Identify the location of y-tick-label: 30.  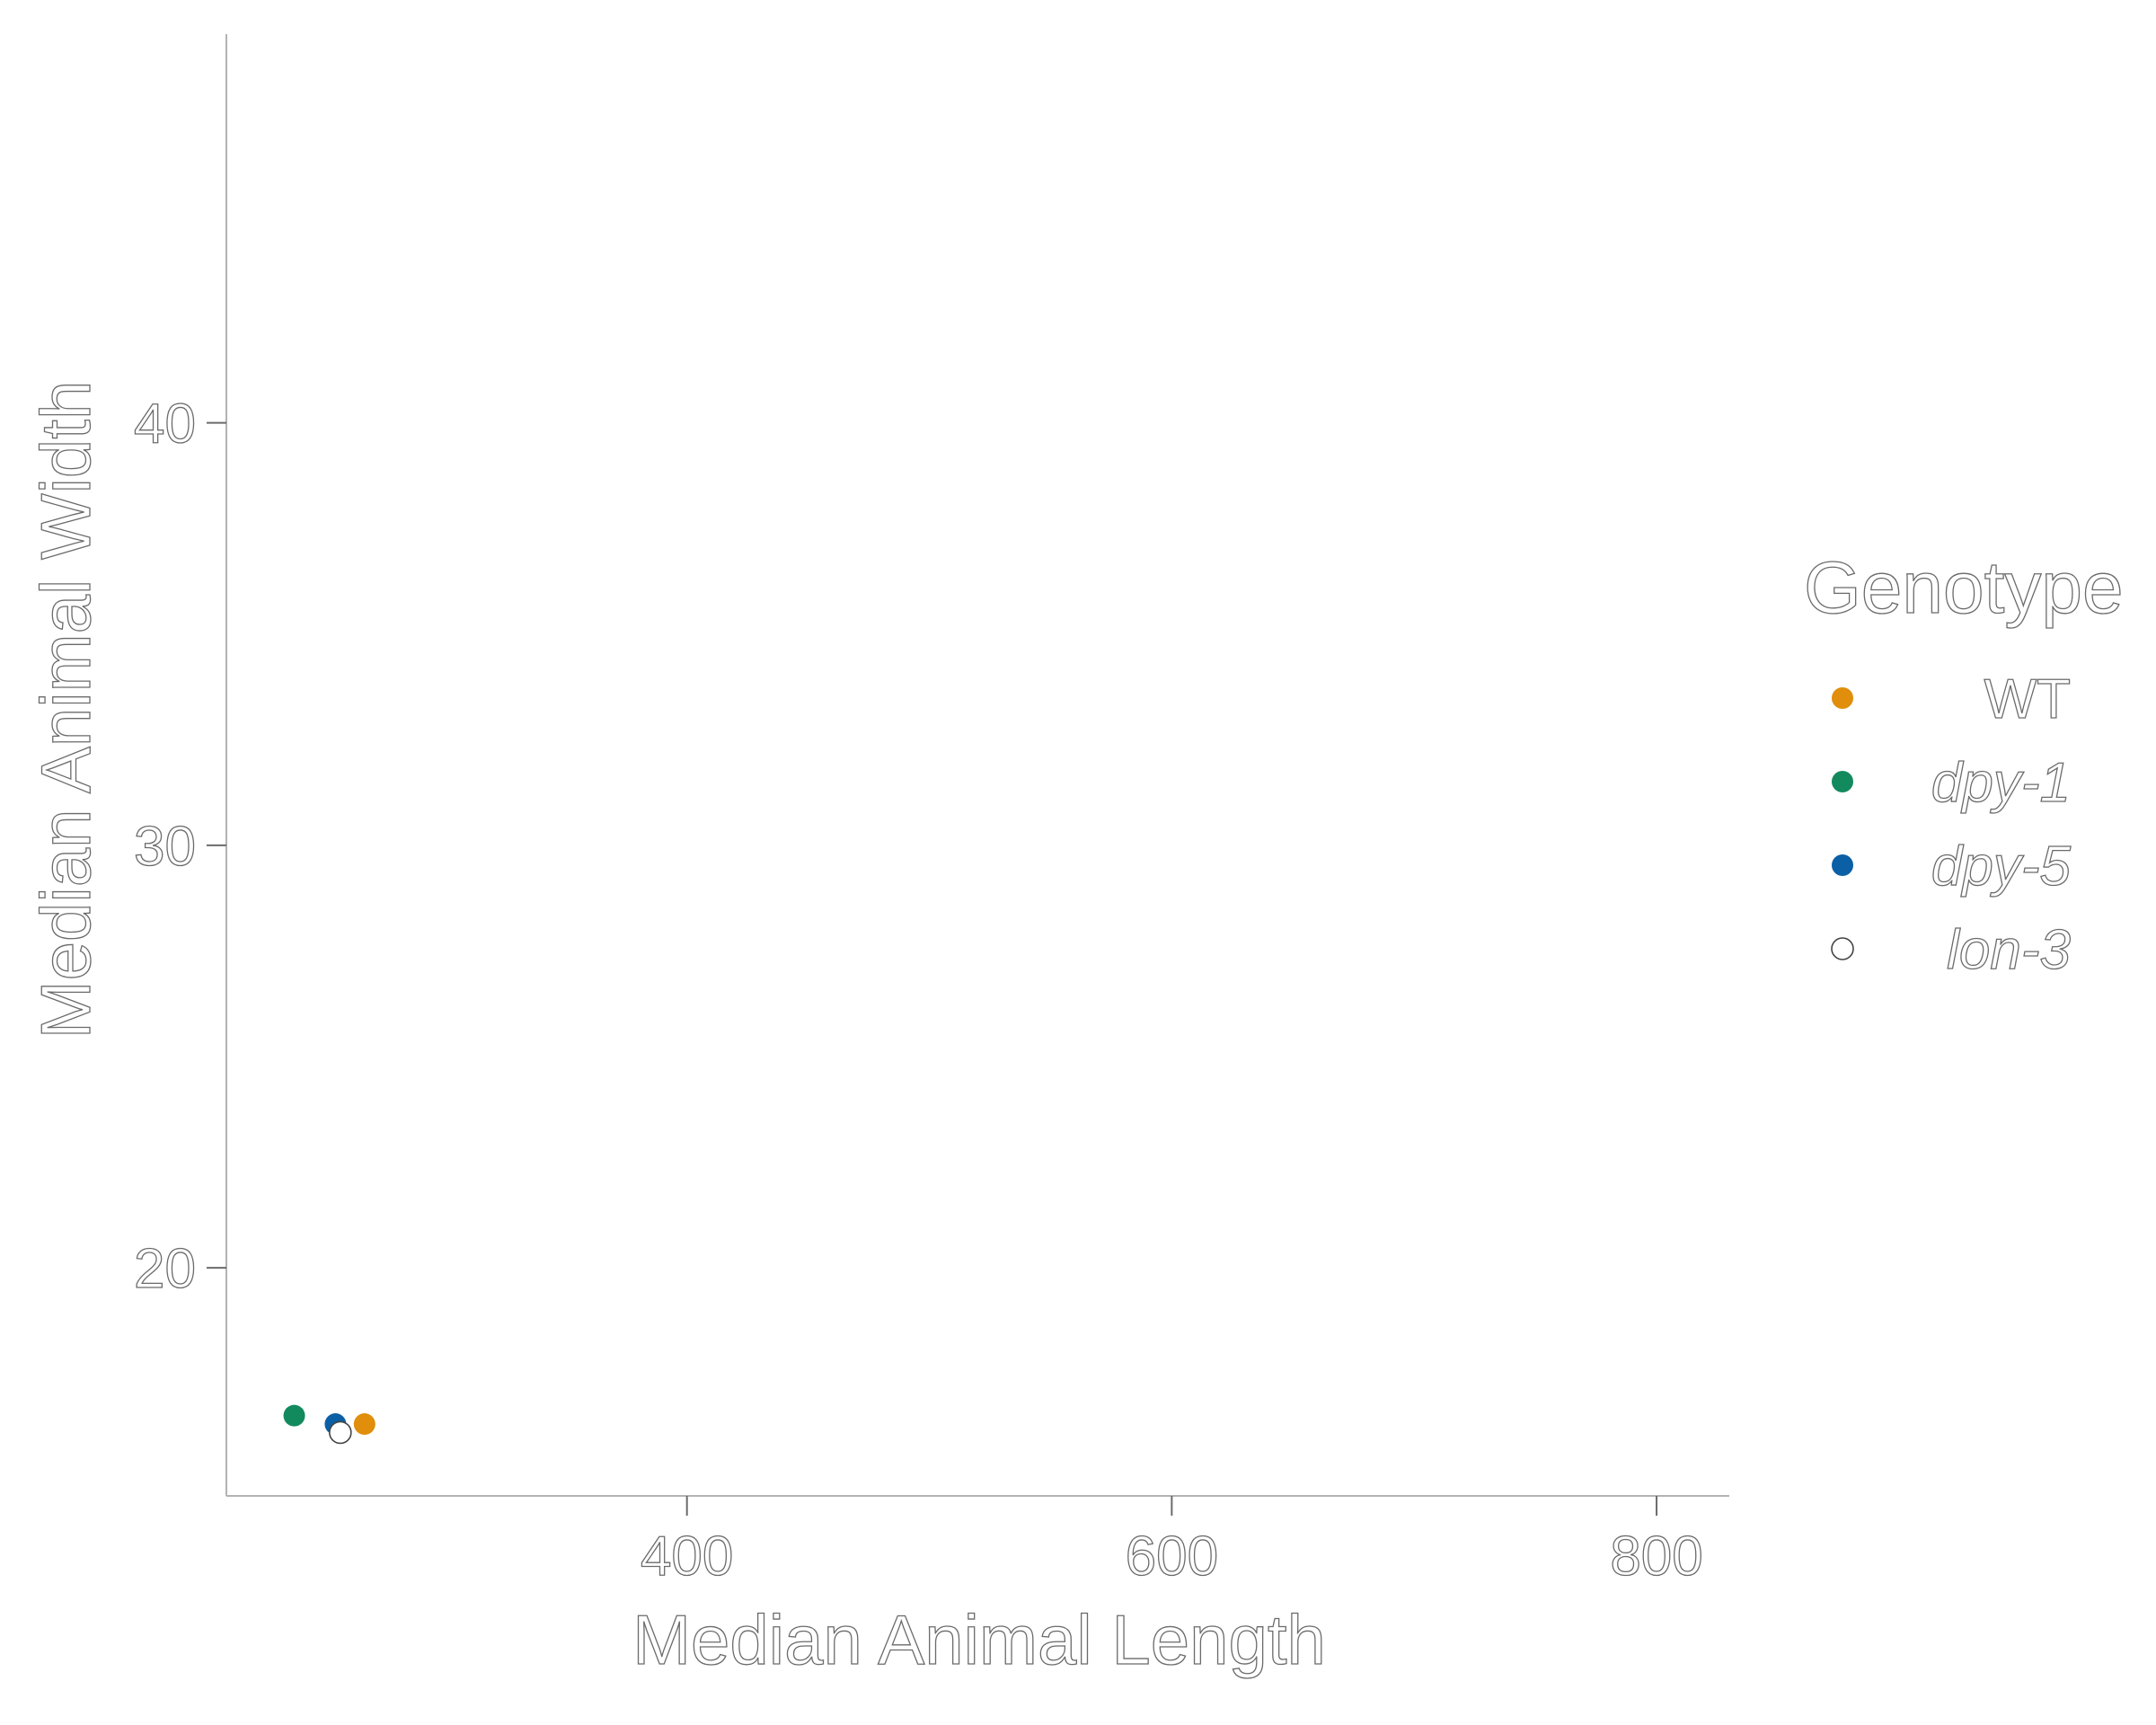
(165, 847).